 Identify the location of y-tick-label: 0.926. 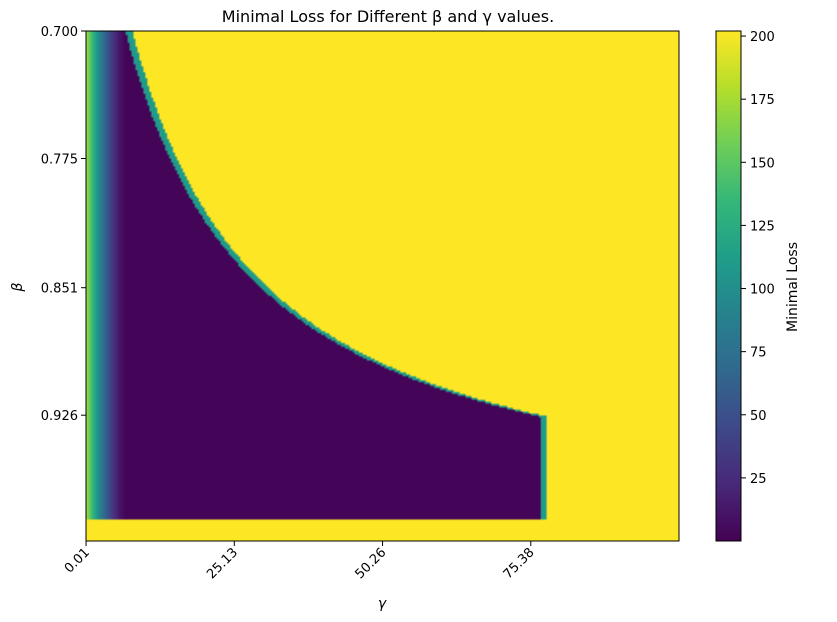
(59, 416).